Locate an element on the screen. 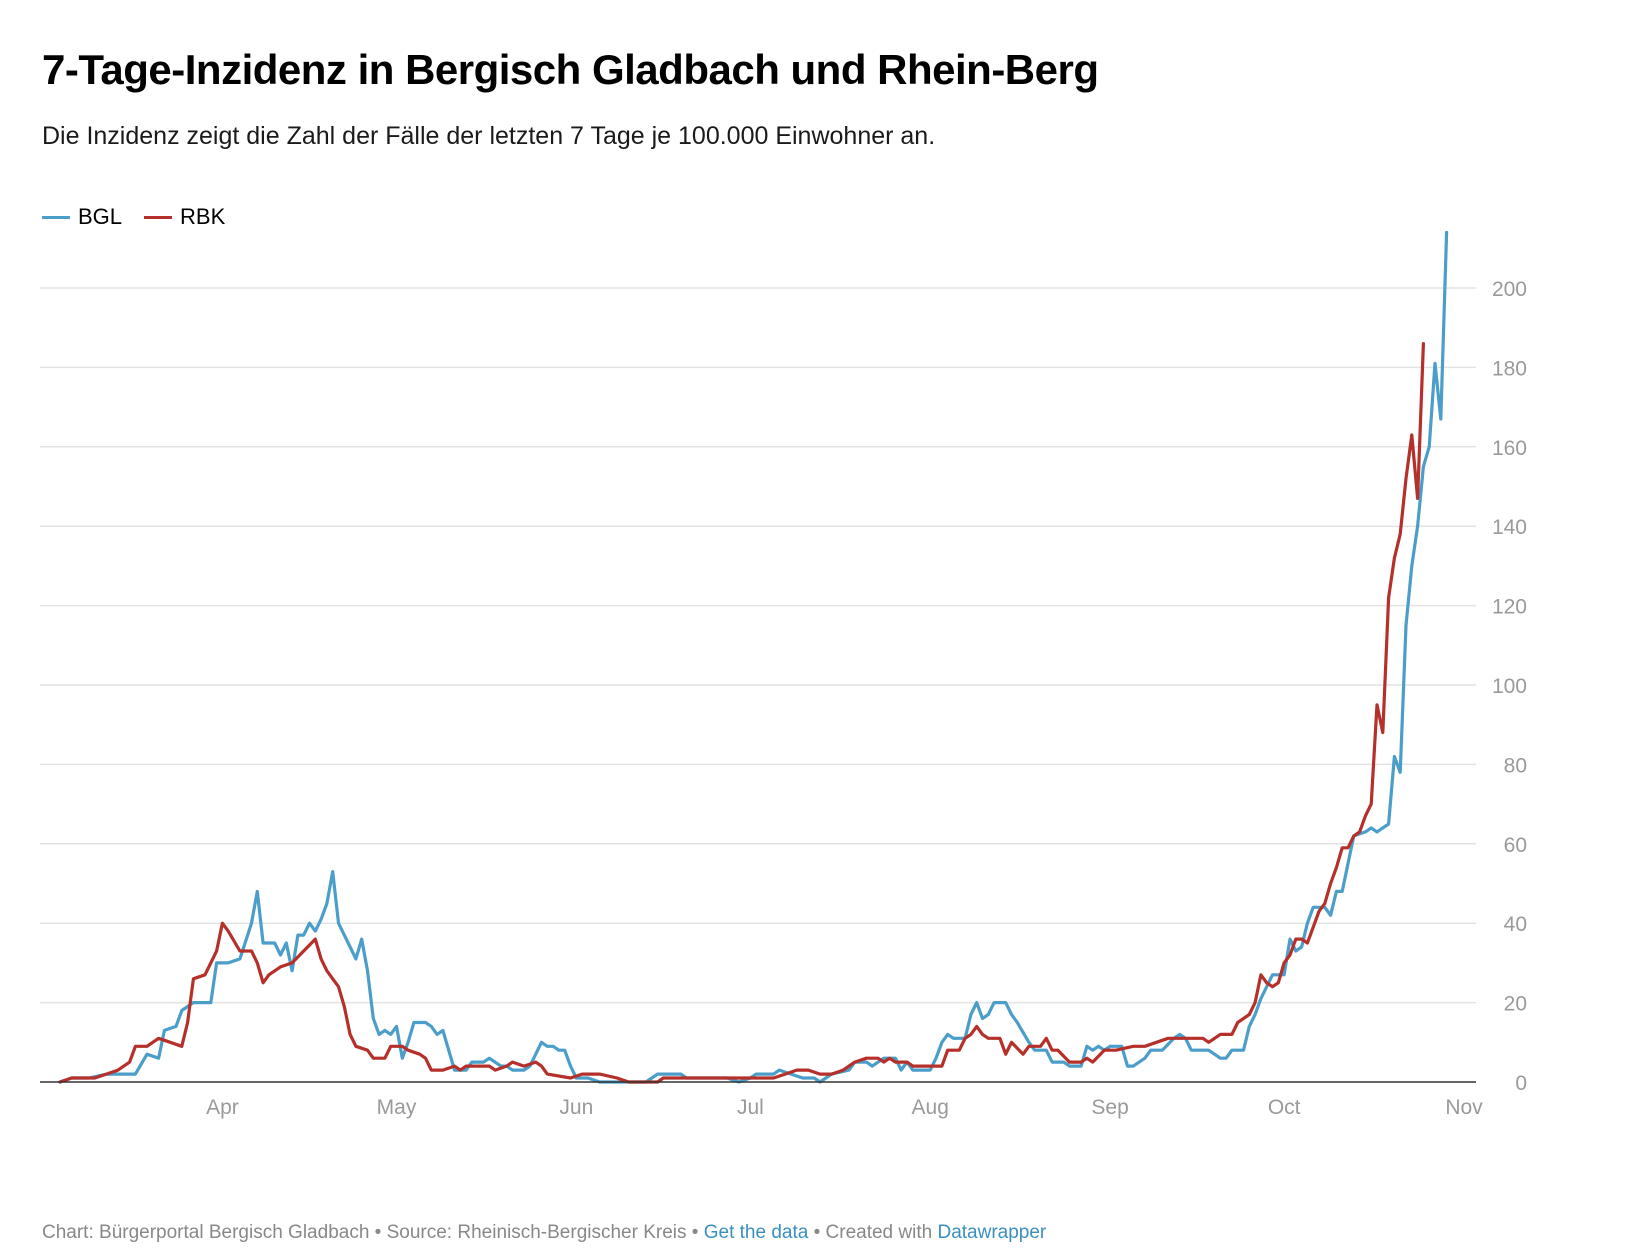  legend: BGL RBK is located at coordinates (133, 217).